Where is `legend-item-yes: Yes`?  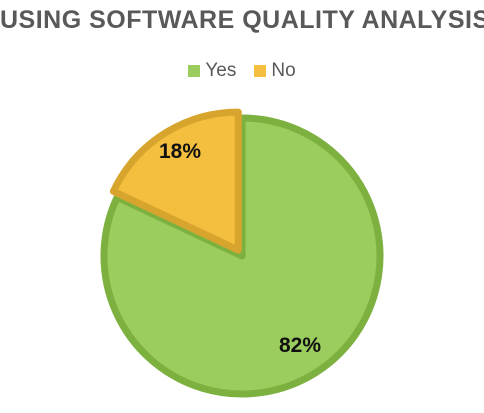 legend-item-yes: Yes is located at coordinates (212, 71).